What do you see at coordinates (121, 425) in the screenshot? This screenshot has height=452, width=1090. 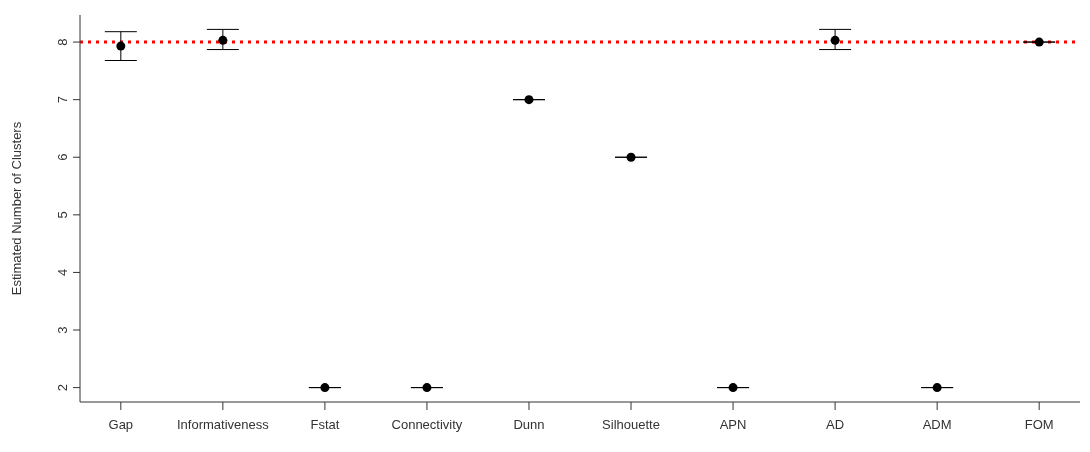 I see `x-tick-label: Gap` at bounding box center [121, 425].